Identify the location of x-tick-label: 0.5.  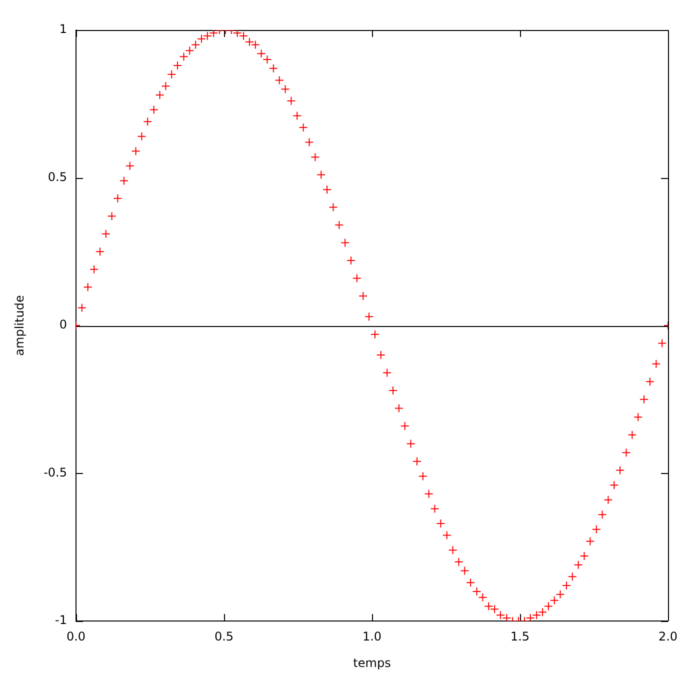
(224, 636).